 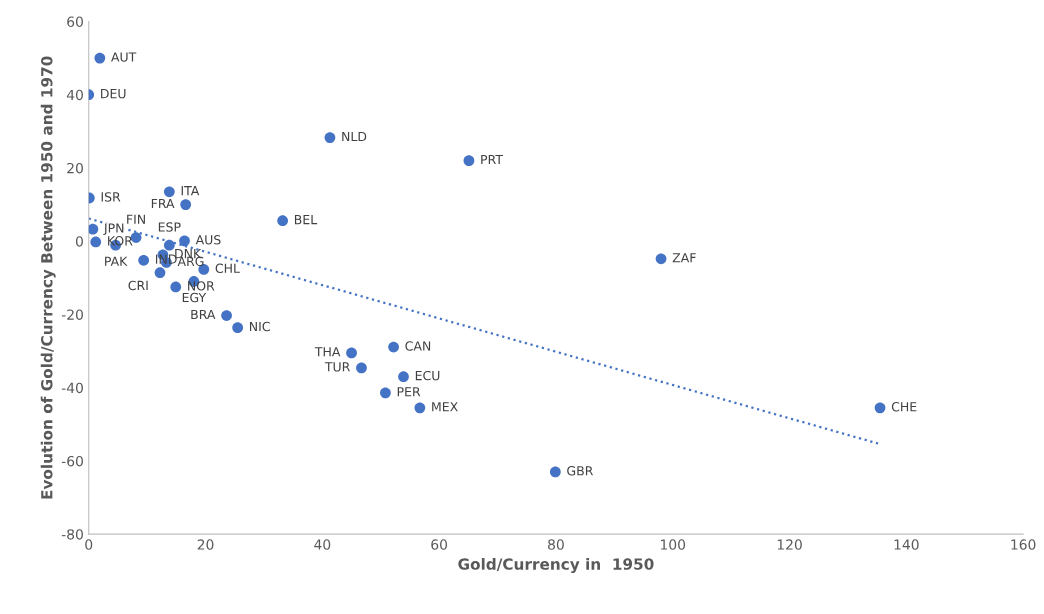 What do you see at coordinates (205, 544) in the screenshot?
I see `x-tick-label: 20` at bounding box center [205, 544].